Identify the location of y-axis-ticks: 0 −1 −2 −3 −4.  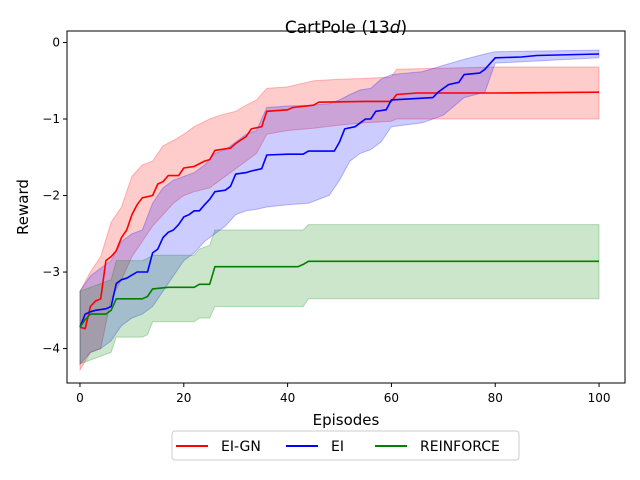
(54, 195).